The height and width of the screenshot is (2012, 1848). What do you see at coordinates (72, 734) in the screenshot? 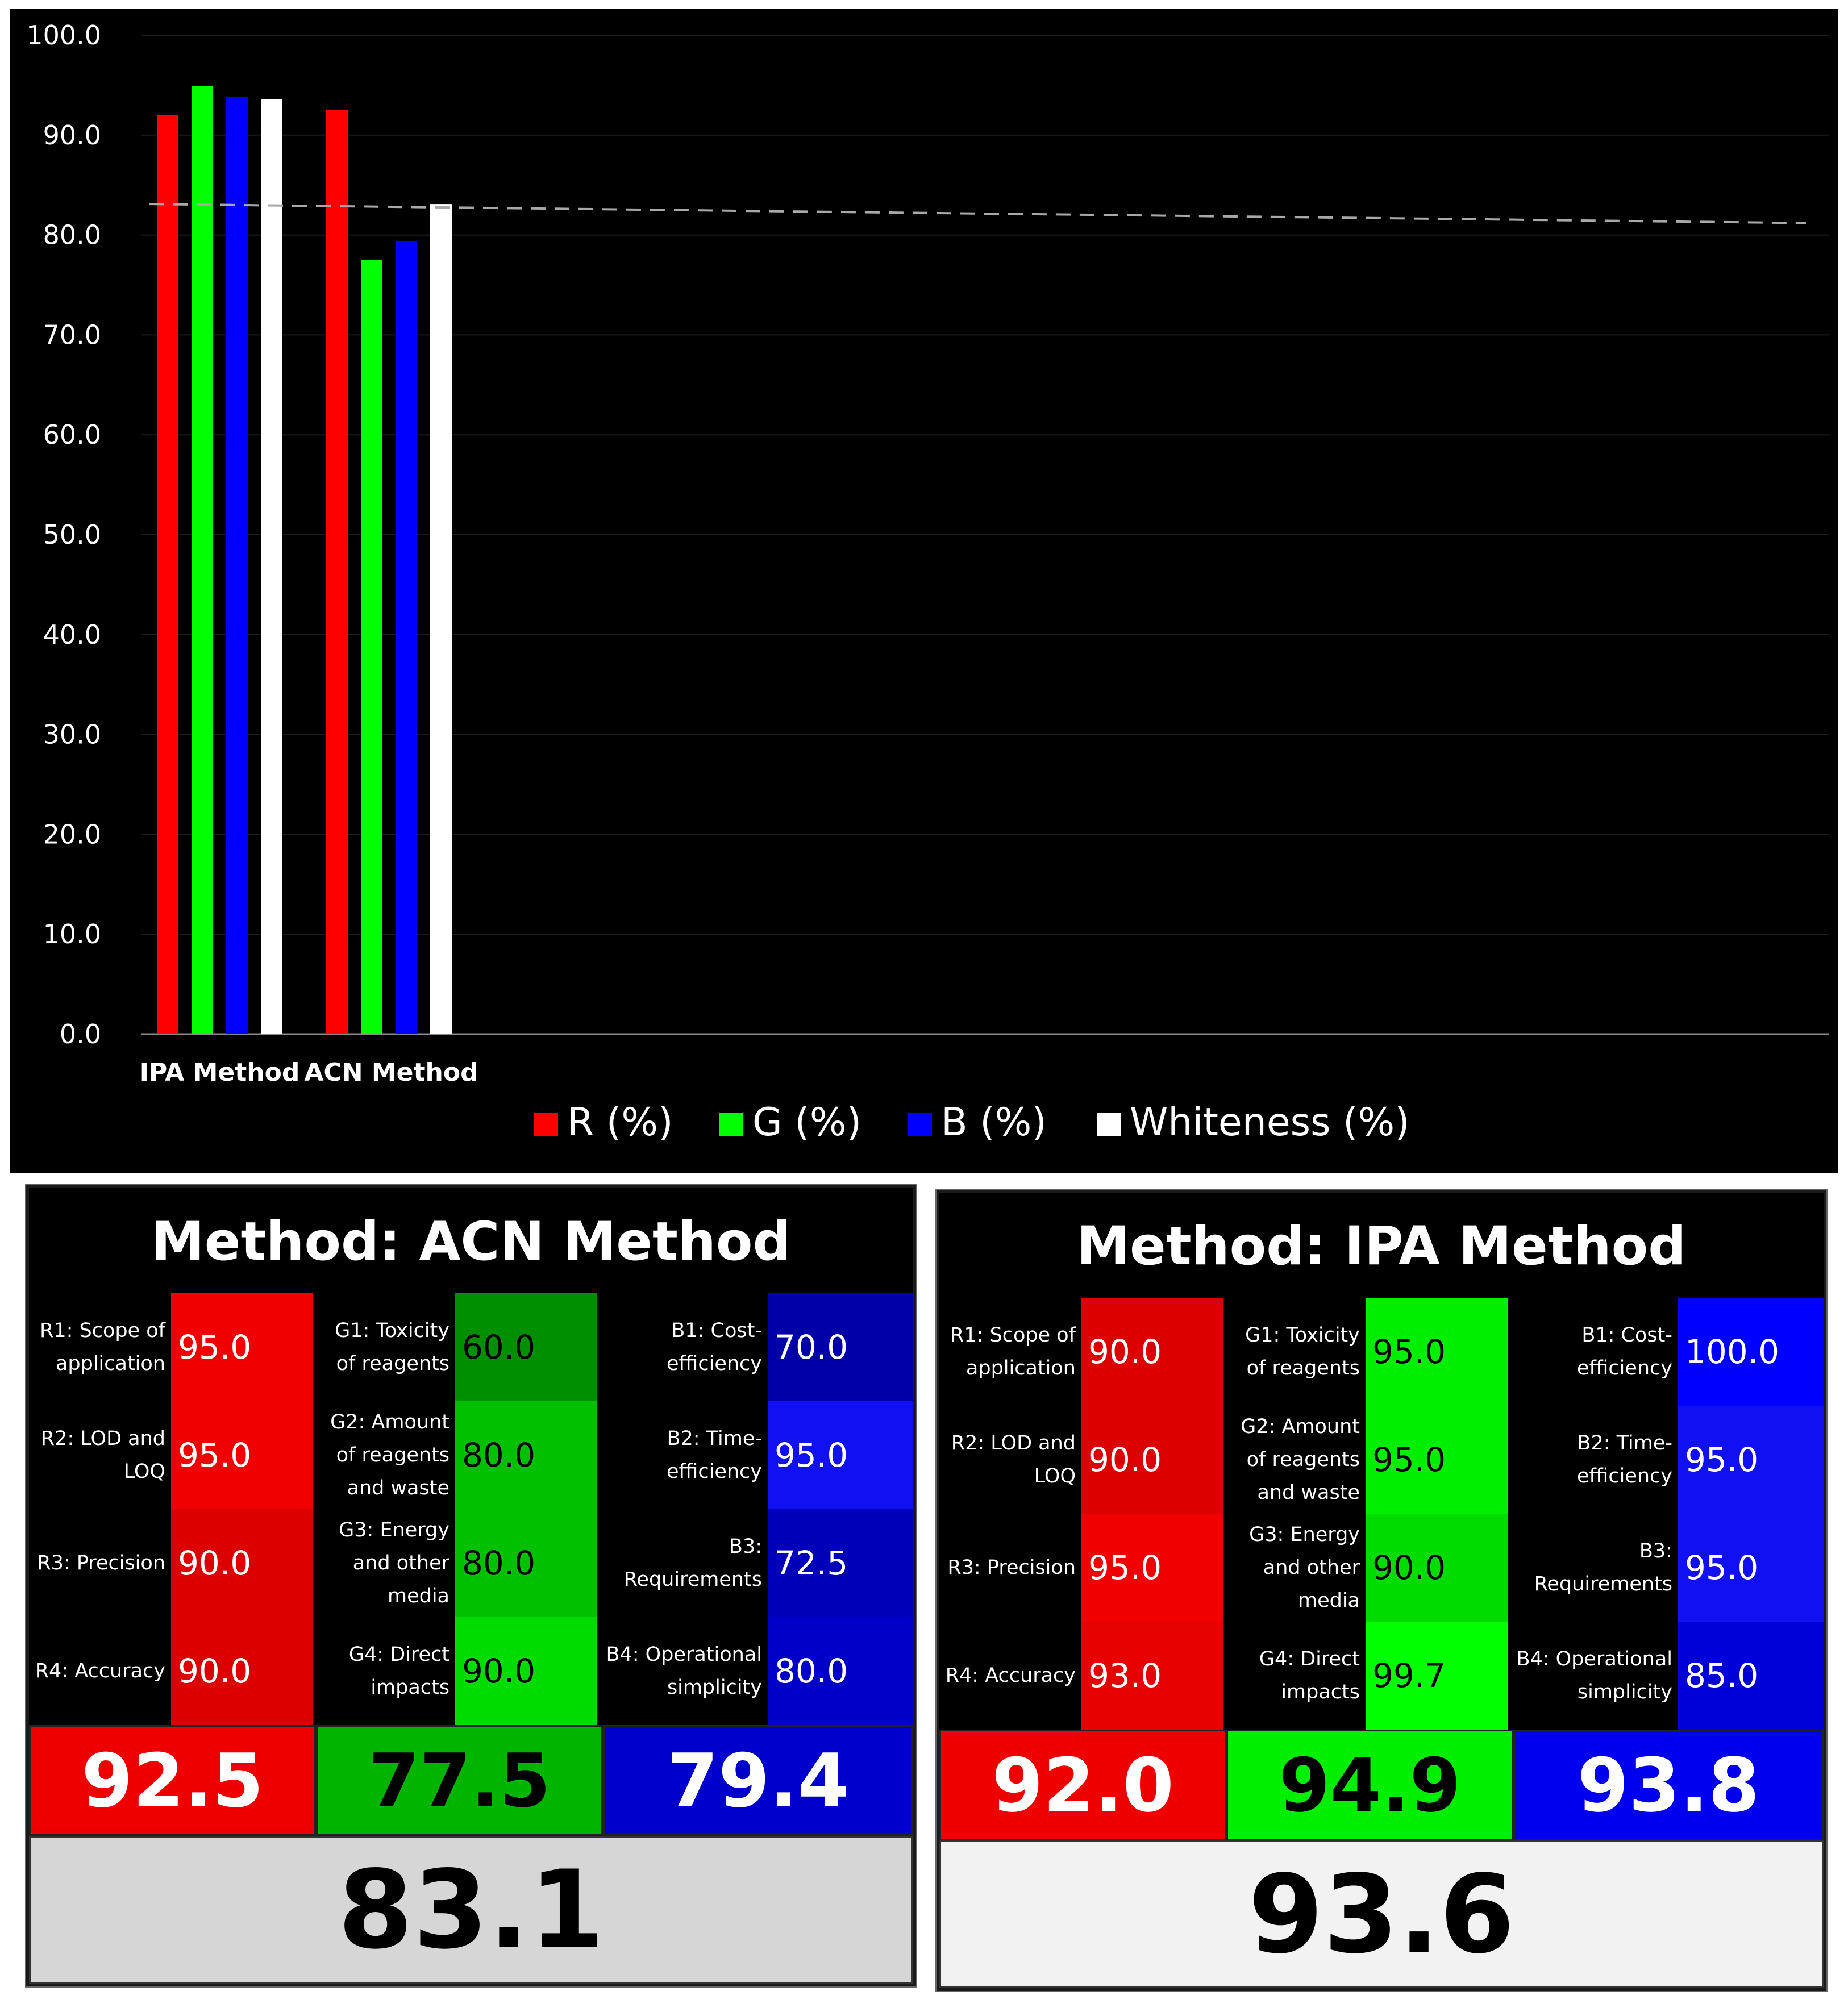
I see `y-tick-label: 30.0` at bounding box center [72, 734].